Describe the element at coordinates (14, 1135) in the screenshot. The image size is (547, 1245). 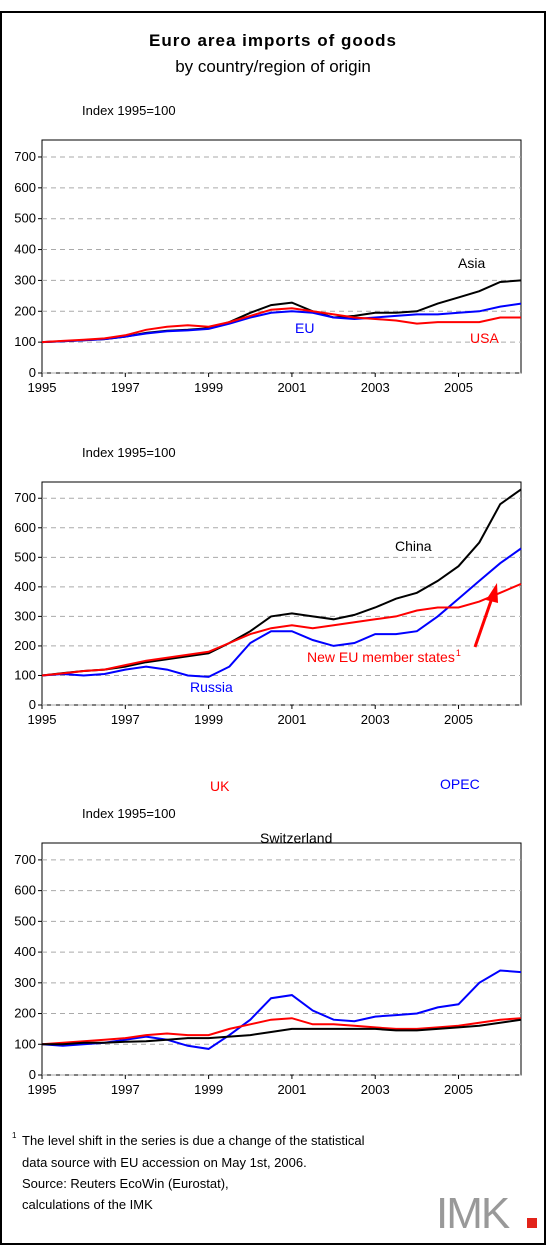
I see `footnote-mark: 1` at that location.